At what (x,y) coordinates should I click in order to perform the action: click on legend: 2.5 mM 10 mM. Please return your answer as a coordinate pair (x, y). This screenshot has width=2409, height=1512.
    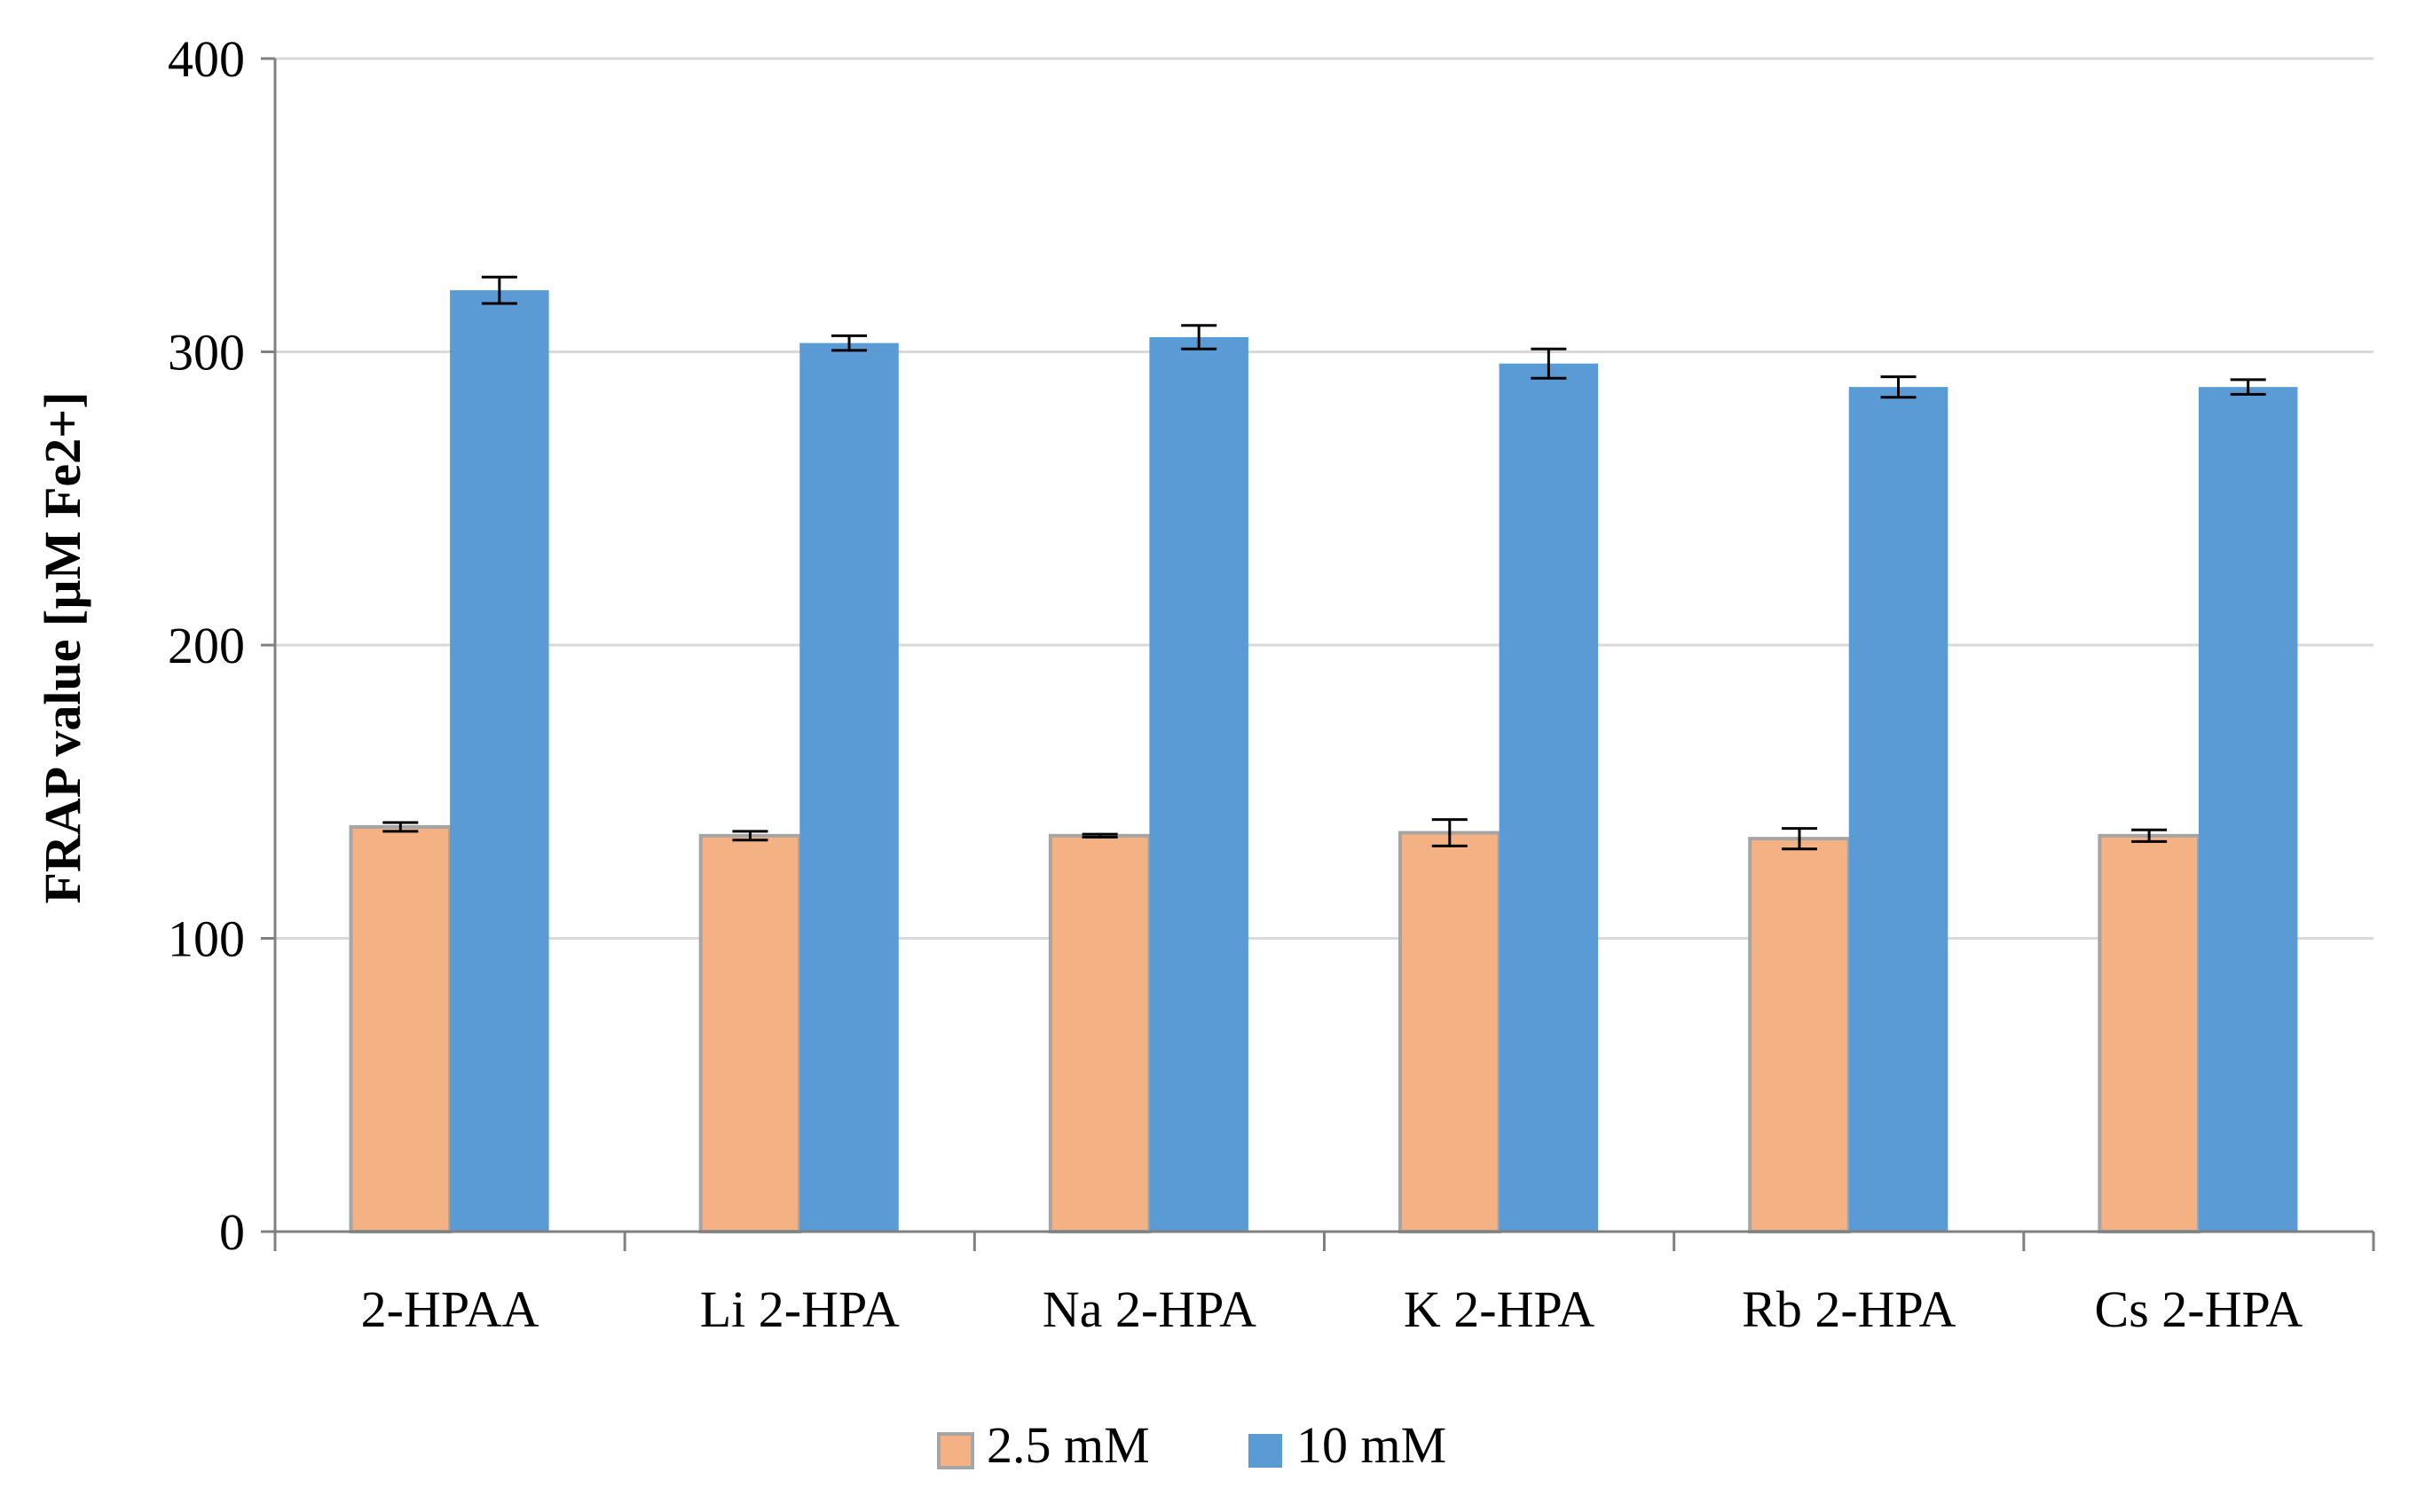
    Looking at the image, I should click on (1191, 1445).